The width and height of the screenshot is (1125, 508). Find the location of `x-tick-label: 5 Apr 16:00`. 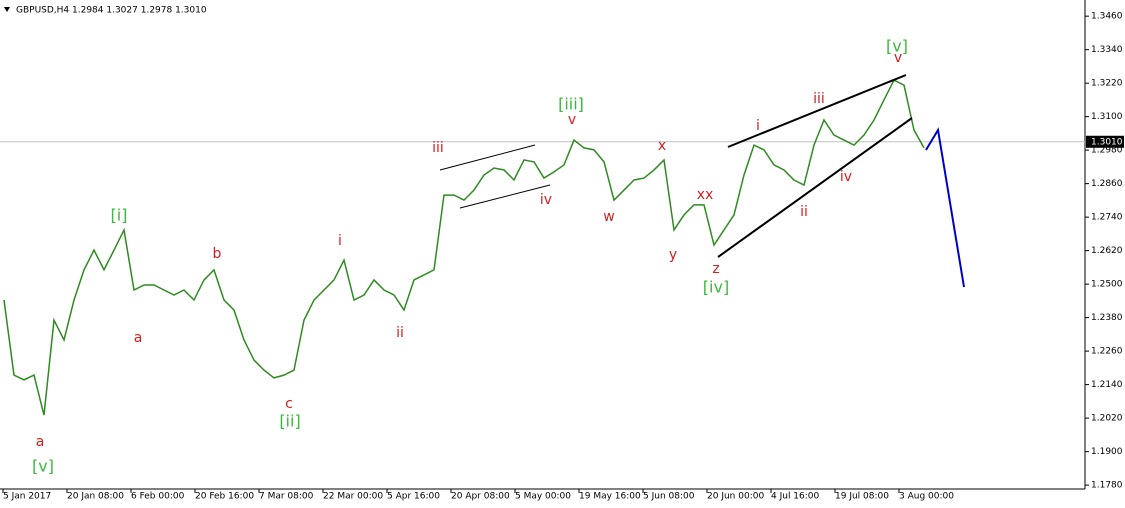

x-tick-label: 5 Apr 16:00 is located at coordinates (413, 497).